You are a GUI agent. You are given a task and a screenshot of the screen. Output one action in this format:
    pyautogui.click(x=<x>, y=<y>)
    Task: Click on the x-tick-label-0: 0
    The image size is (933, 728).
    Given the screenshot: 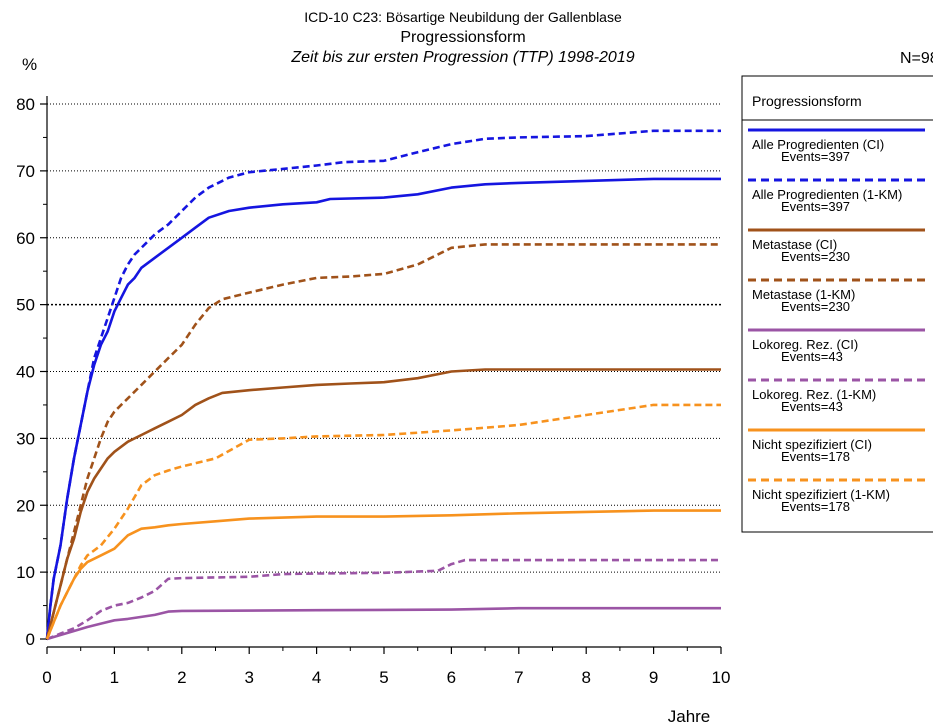 What is the action you would take?
    pyautogui.click(x=46, y=677)
    